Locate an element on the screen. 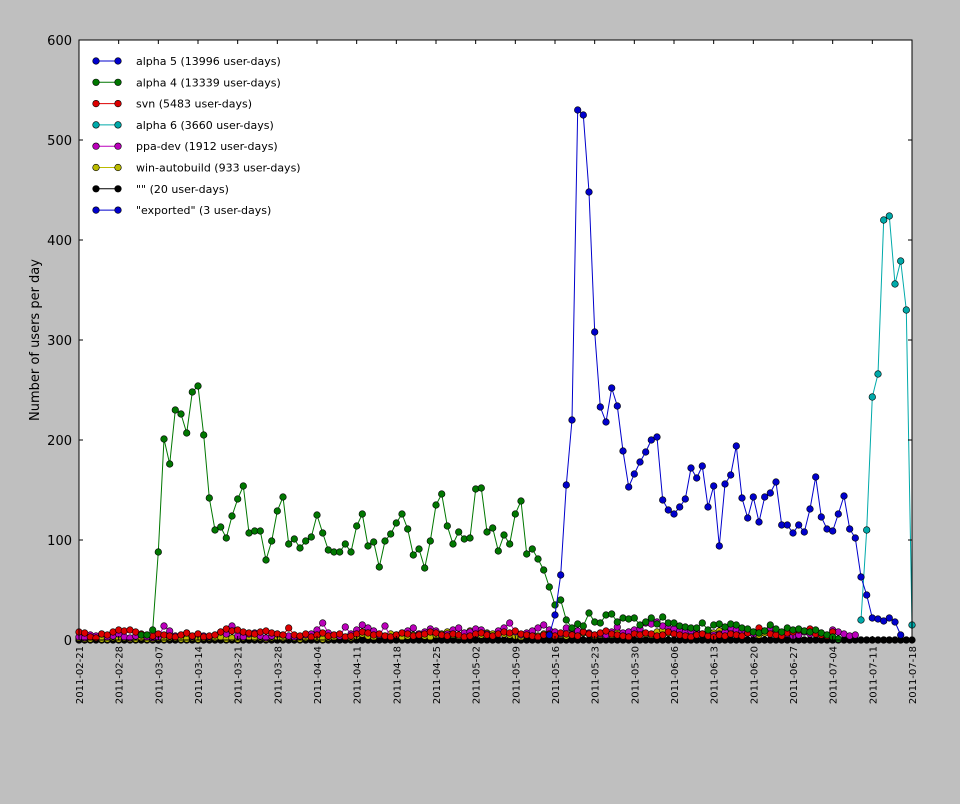 The height and width of the screenshot is (804, 960). legend-entry: win-autobuild (933 user-days) is located at coordinates (196, 168).